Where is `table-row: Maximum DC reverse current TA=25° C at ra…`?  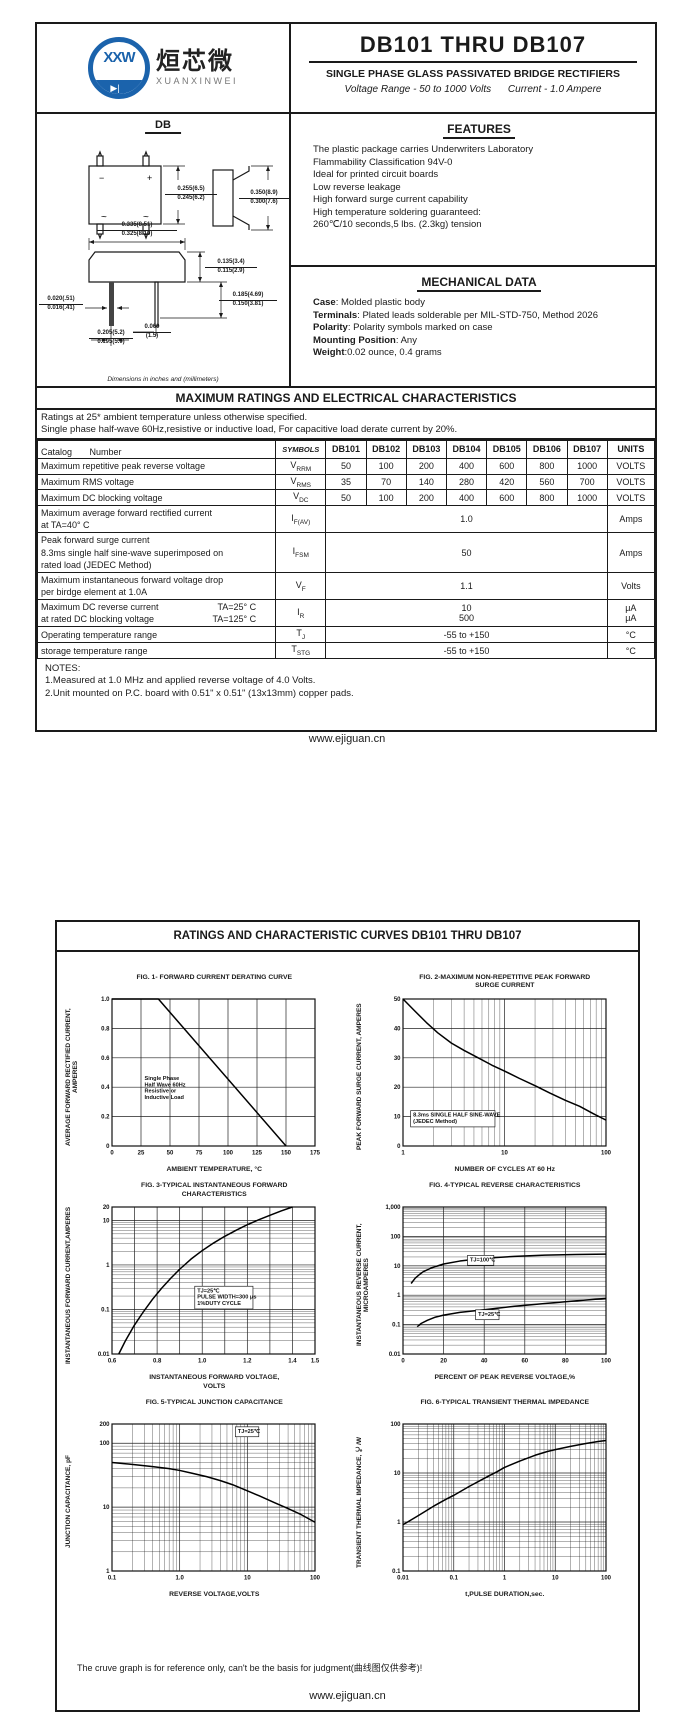
table-row: Maximum DC reverse current TA=25° C at ra… is located at coordinates (346, 613).